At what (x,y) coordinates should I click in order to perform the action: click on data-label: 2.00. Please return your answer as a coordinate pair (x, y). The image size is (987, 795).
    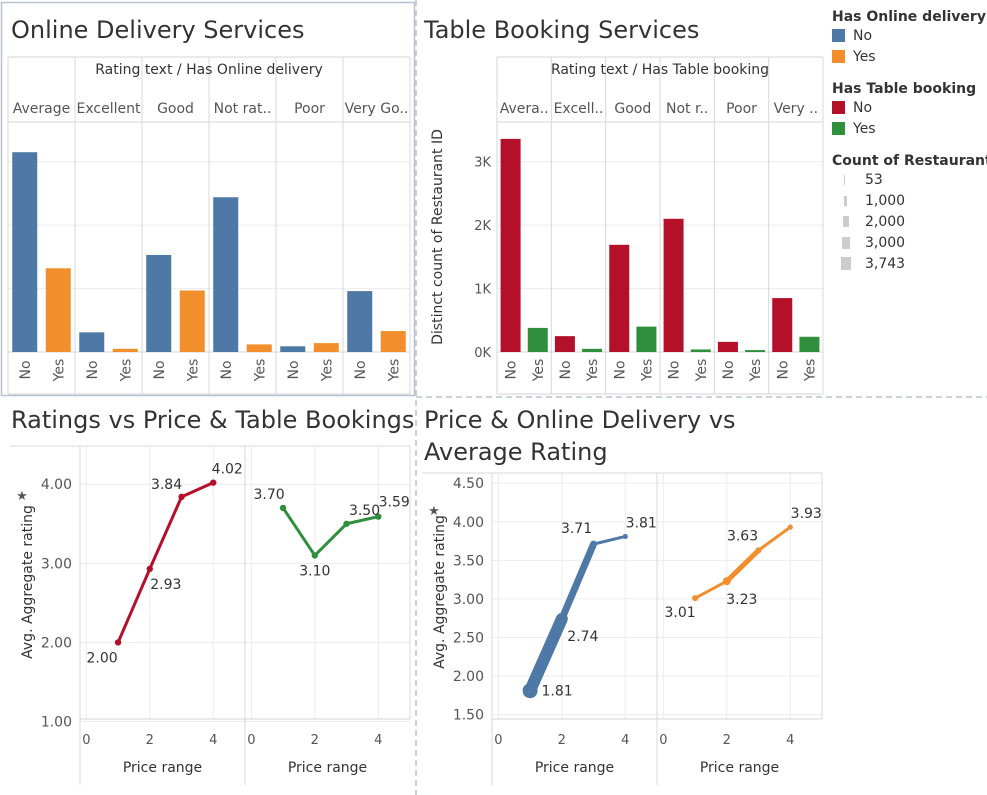
    Looking at the image, I should click on (101, 658).